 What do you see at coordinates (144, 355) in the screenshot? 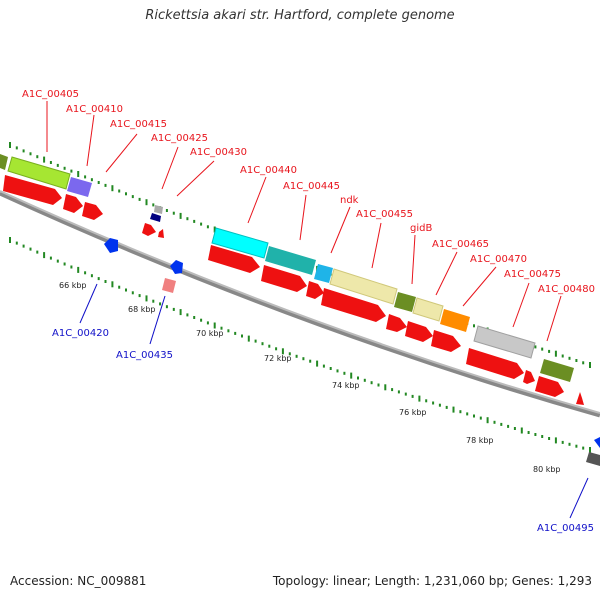
I see `gene-label: A1C_00435` at bounding box center [144, 355].